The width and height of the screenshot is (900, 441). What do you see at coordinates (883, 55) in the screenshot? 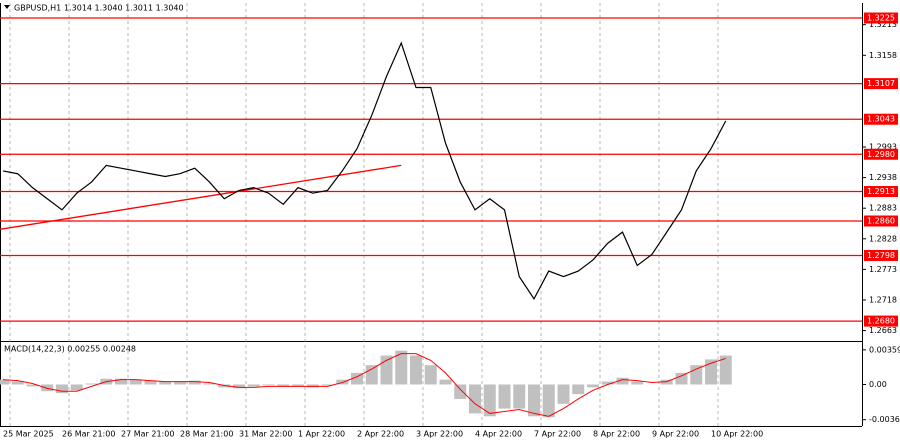
I see `y-tick-label: 1.3158` at bounding box center [883, 55].